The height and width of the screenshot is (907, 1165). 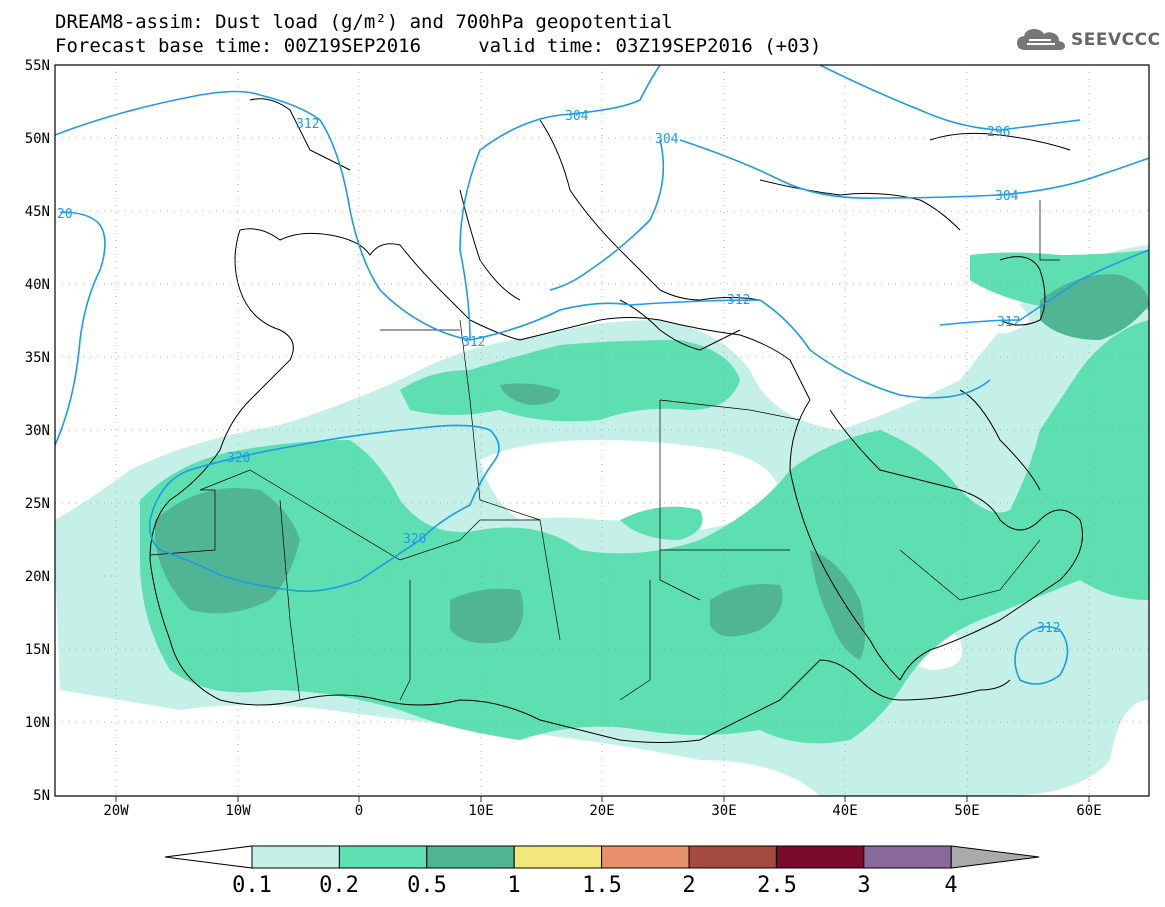 What do you see at coordinates (208, 857) in the screenshot?
I see `legend-arrow-low` at bounding box center [208, 857].